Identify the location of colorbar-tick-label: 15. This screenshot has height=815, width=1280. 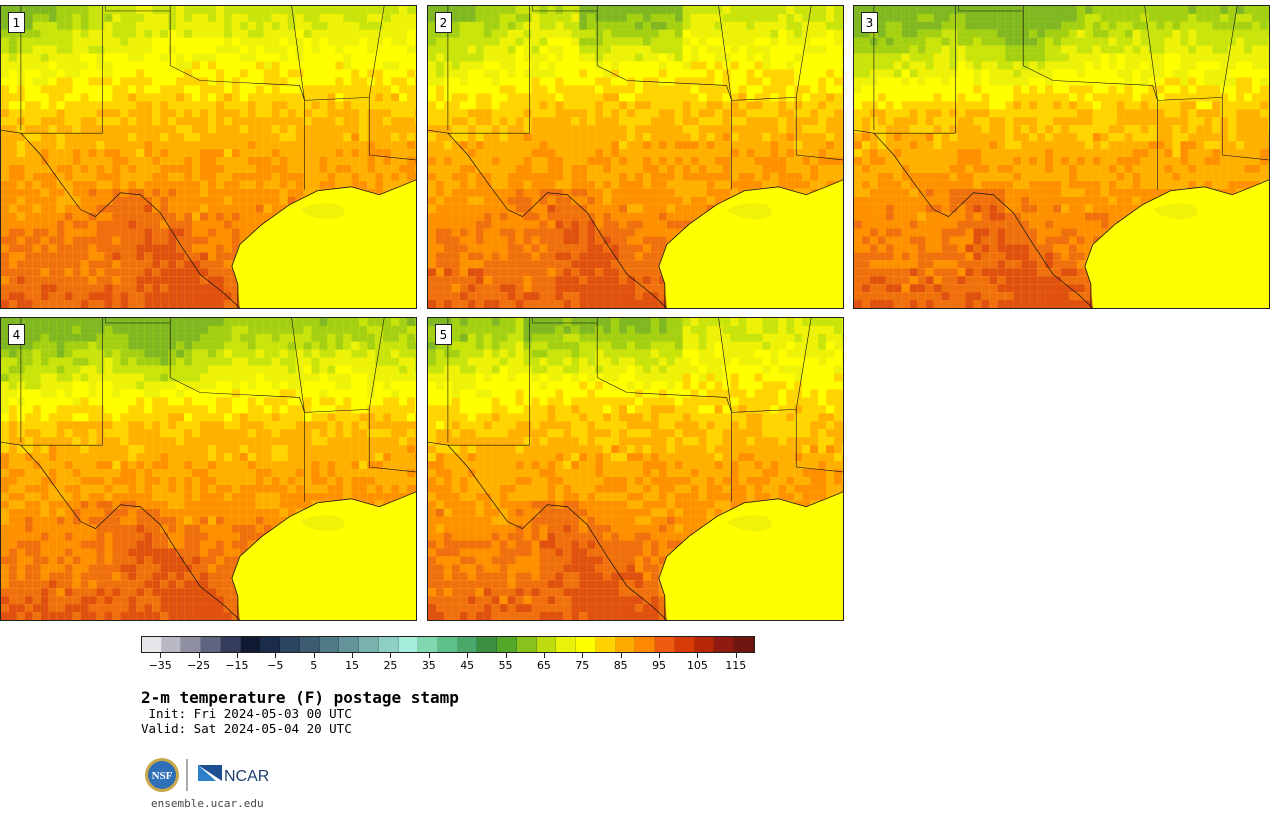
(352, 665).